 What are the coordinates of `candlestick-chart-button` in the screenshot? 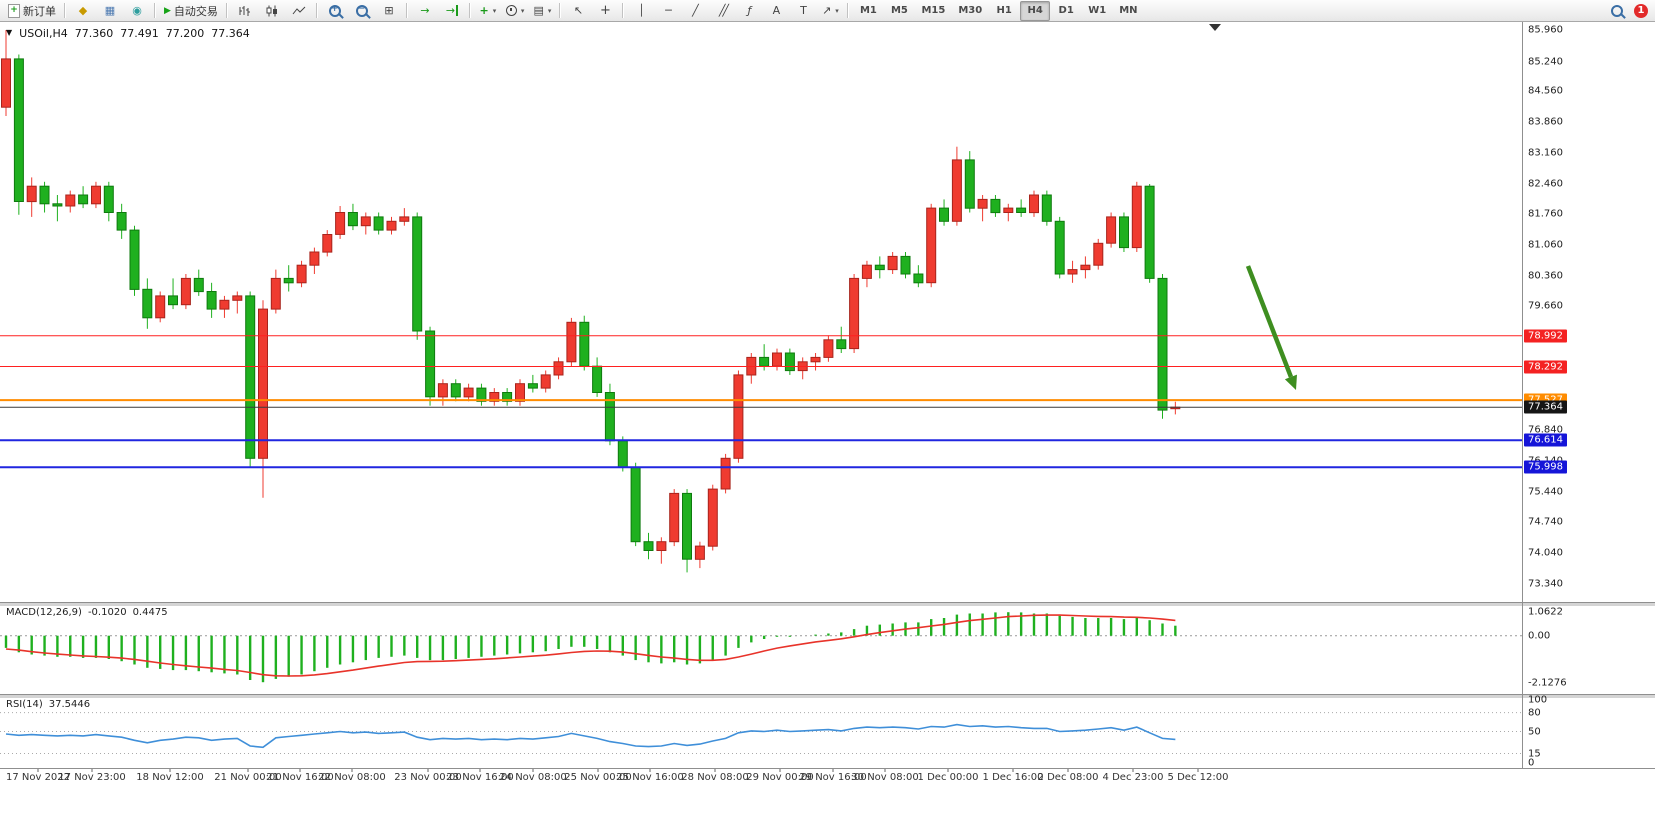 It's located at (272, 11).